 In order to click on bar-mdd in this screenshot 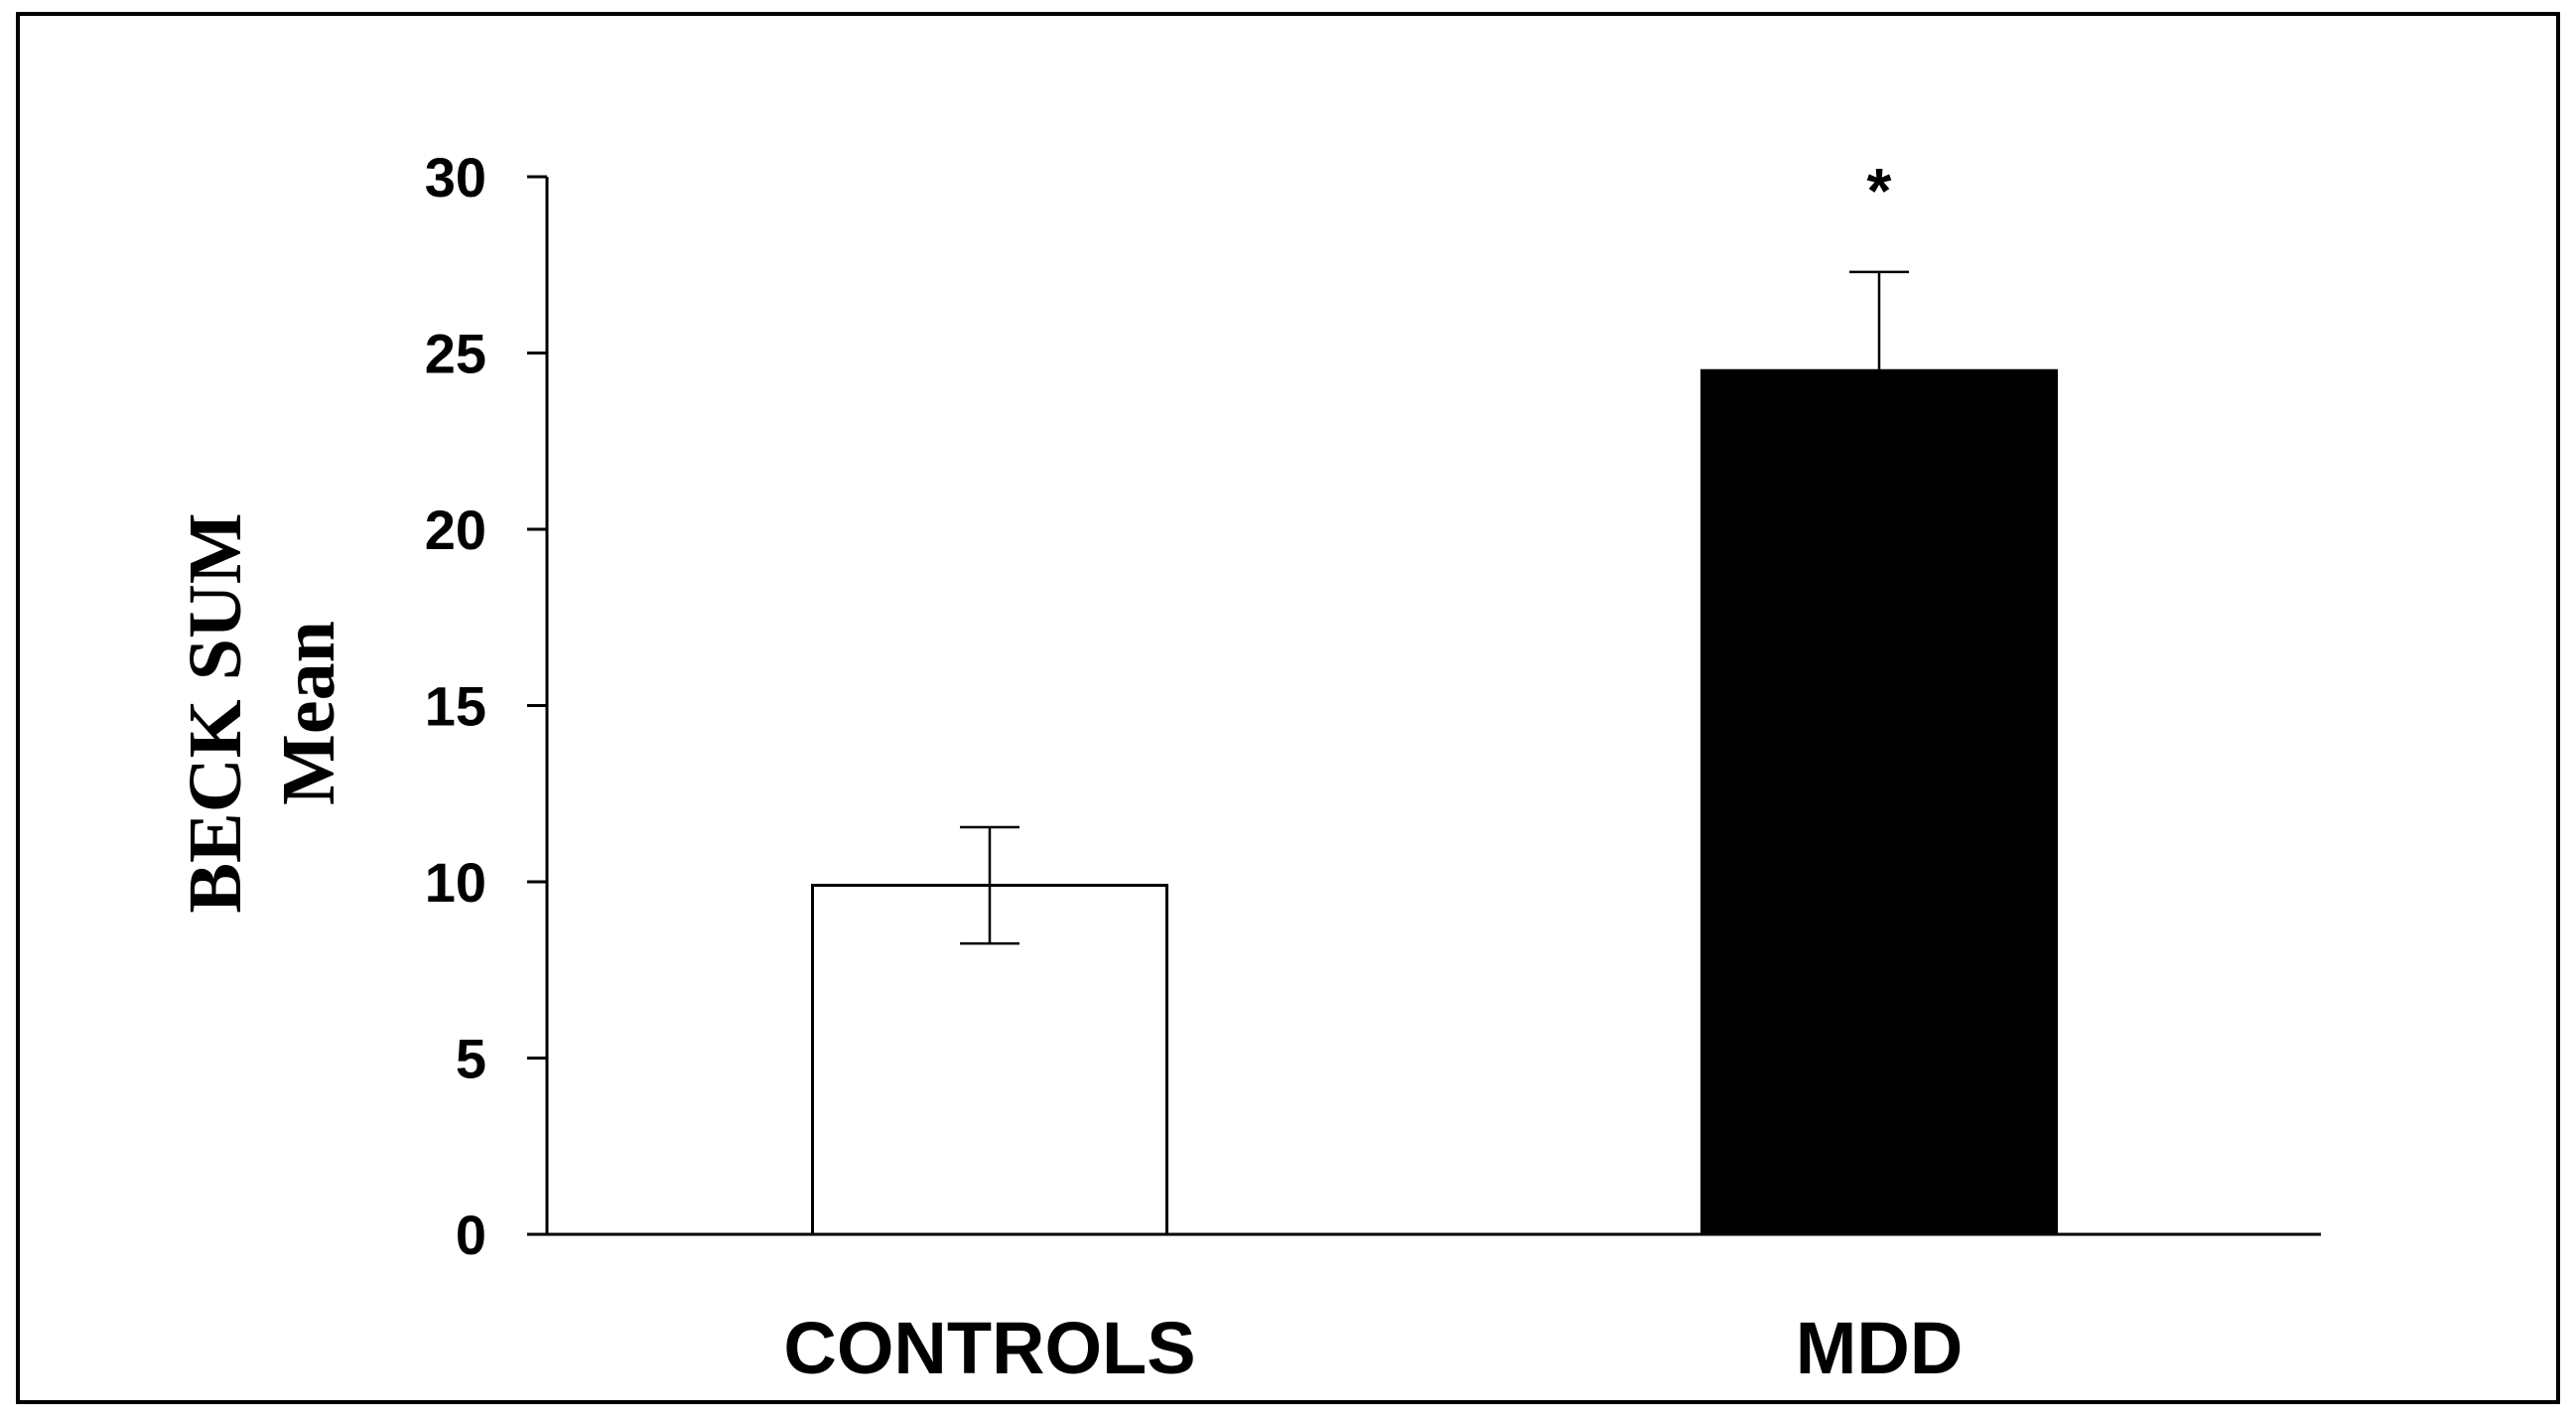, I will do `click(1879, 802)`.